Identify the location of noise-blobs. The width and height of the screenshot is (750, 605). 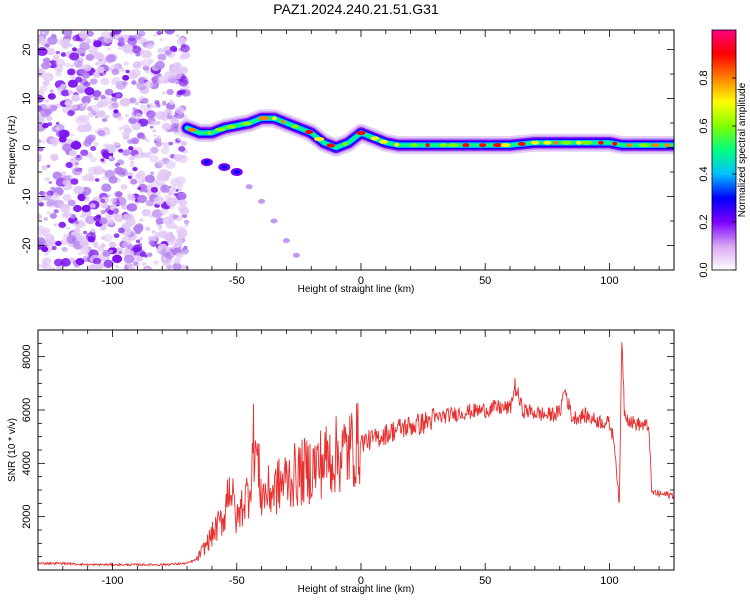
(114, 150).